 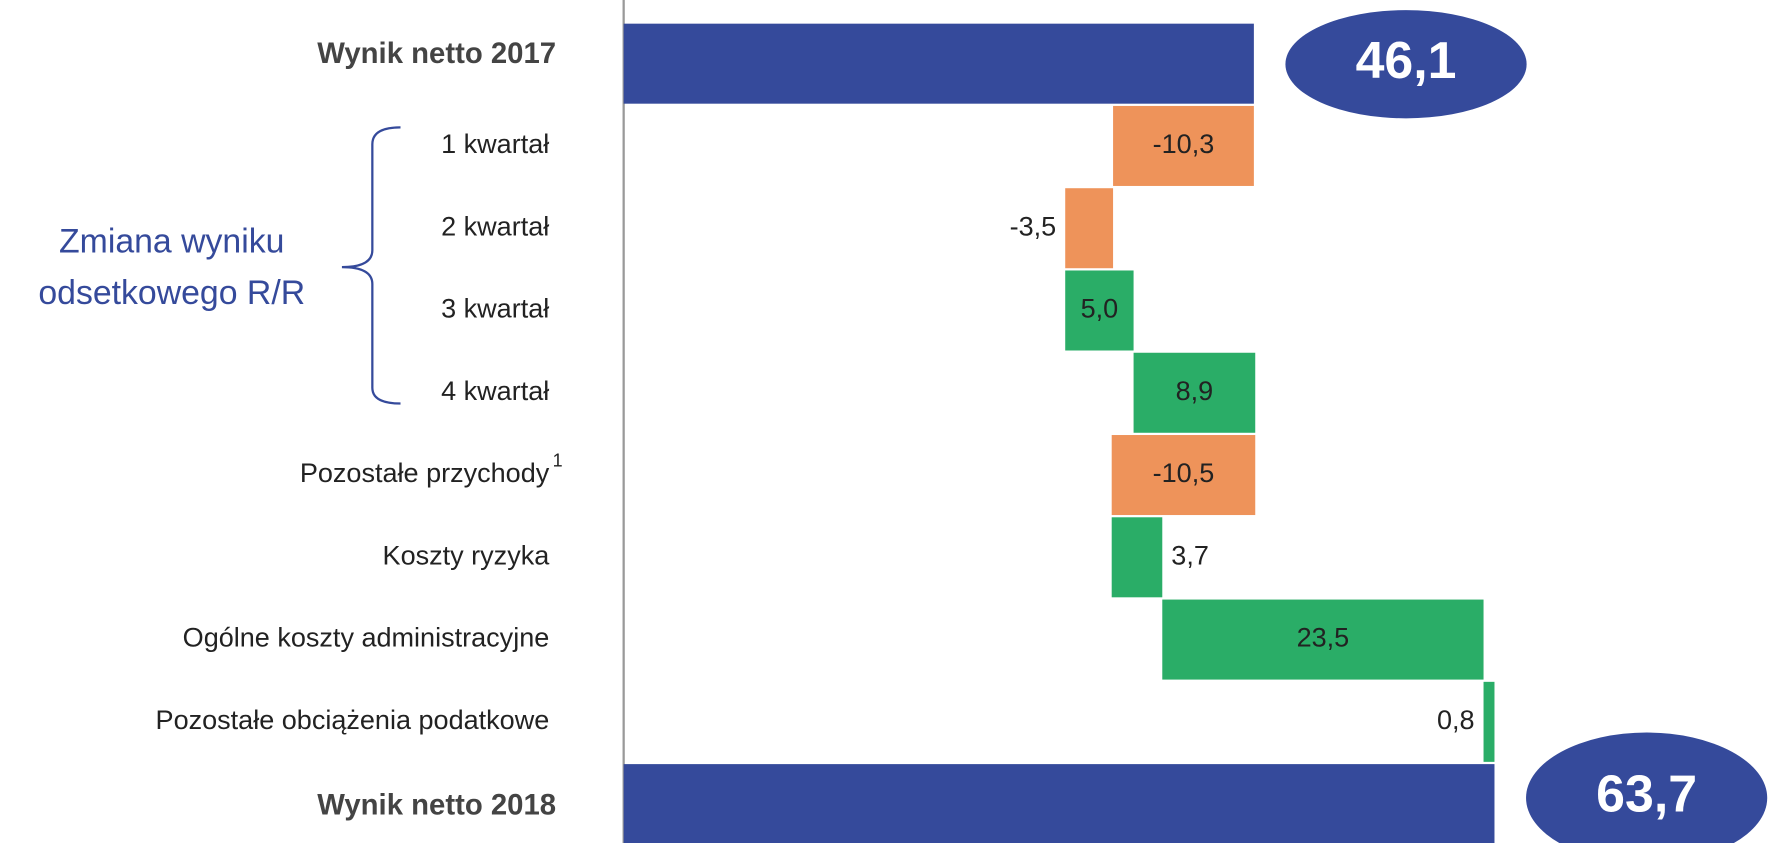 What do you see at coordinates (171, 293) in the screenshot?
I see `group-label: odsetkowego R/R` at bounding box center [171, 293].